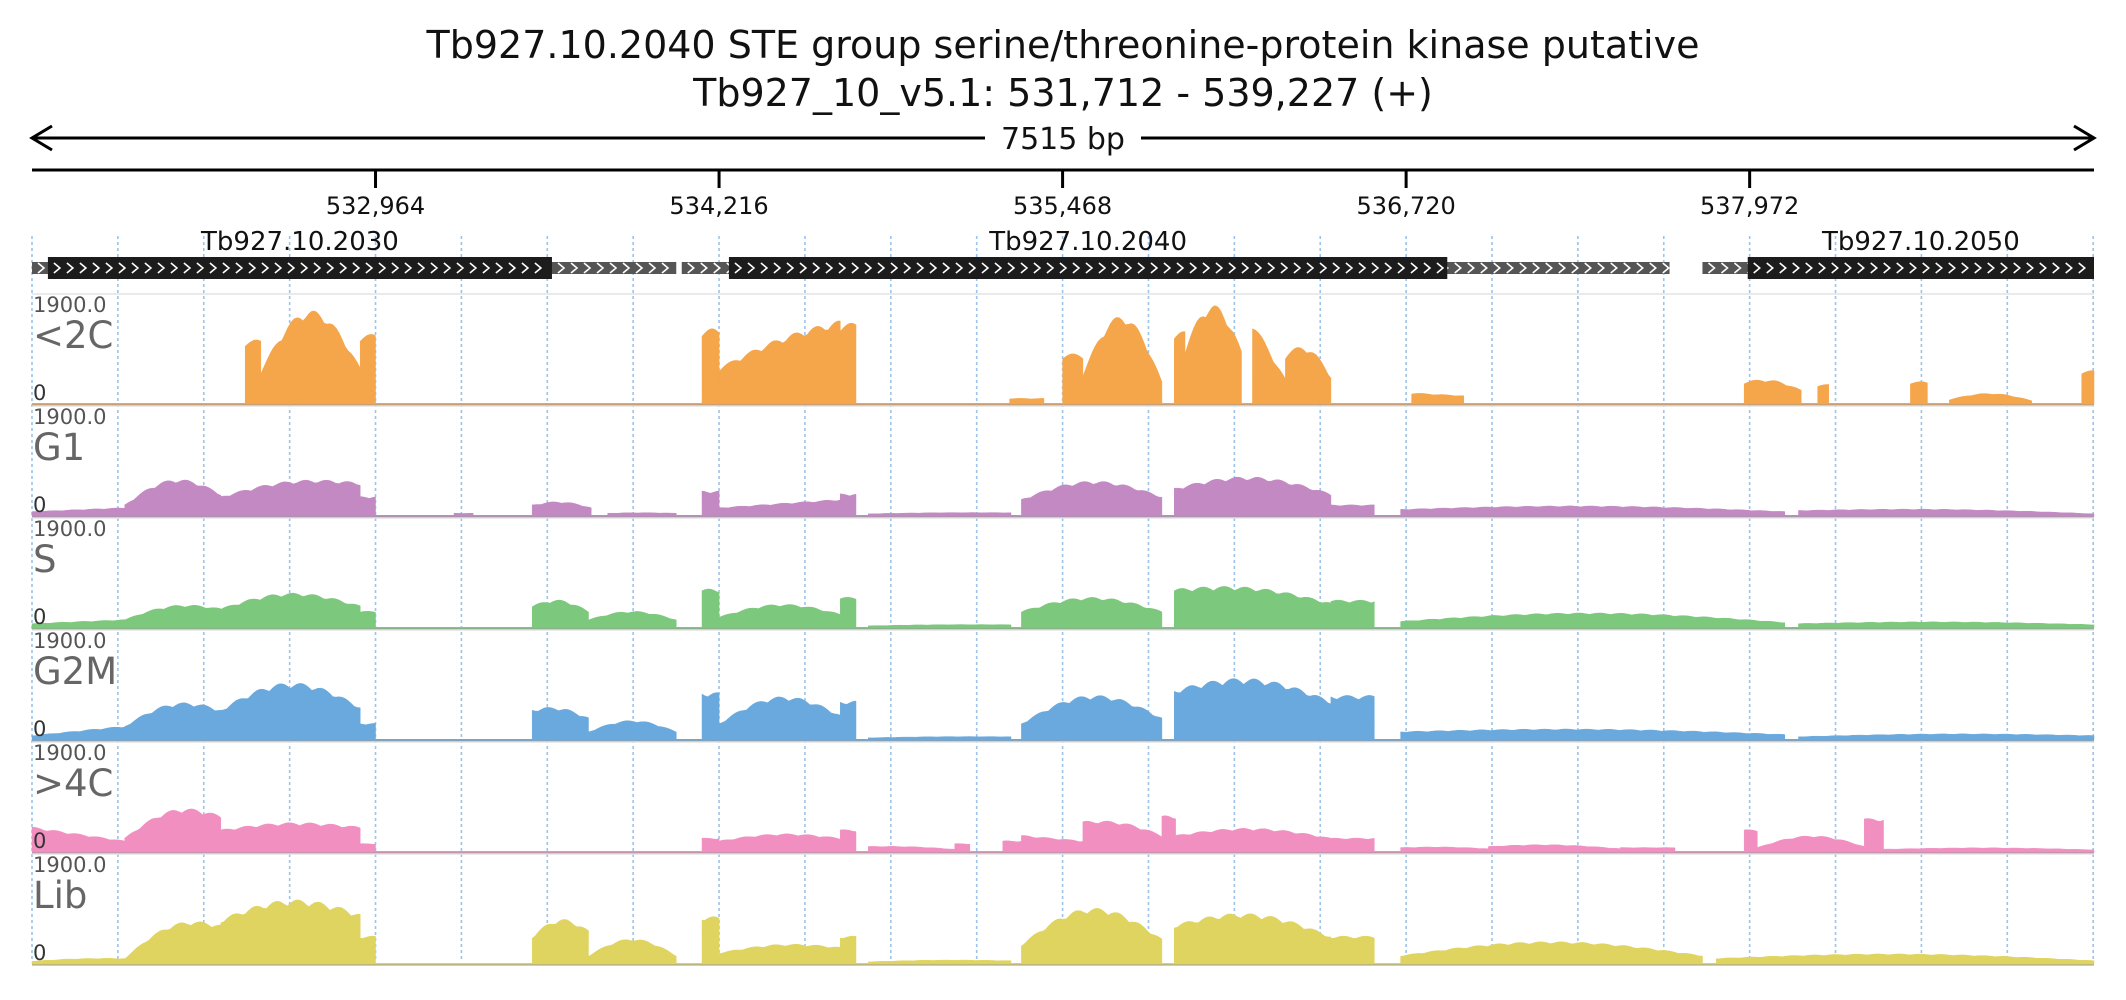  What do you see at coordinates (1087, 242) in the screenshot?
I see `gene-label: Tb927.10.2040` at bounding box center [1087, 242].